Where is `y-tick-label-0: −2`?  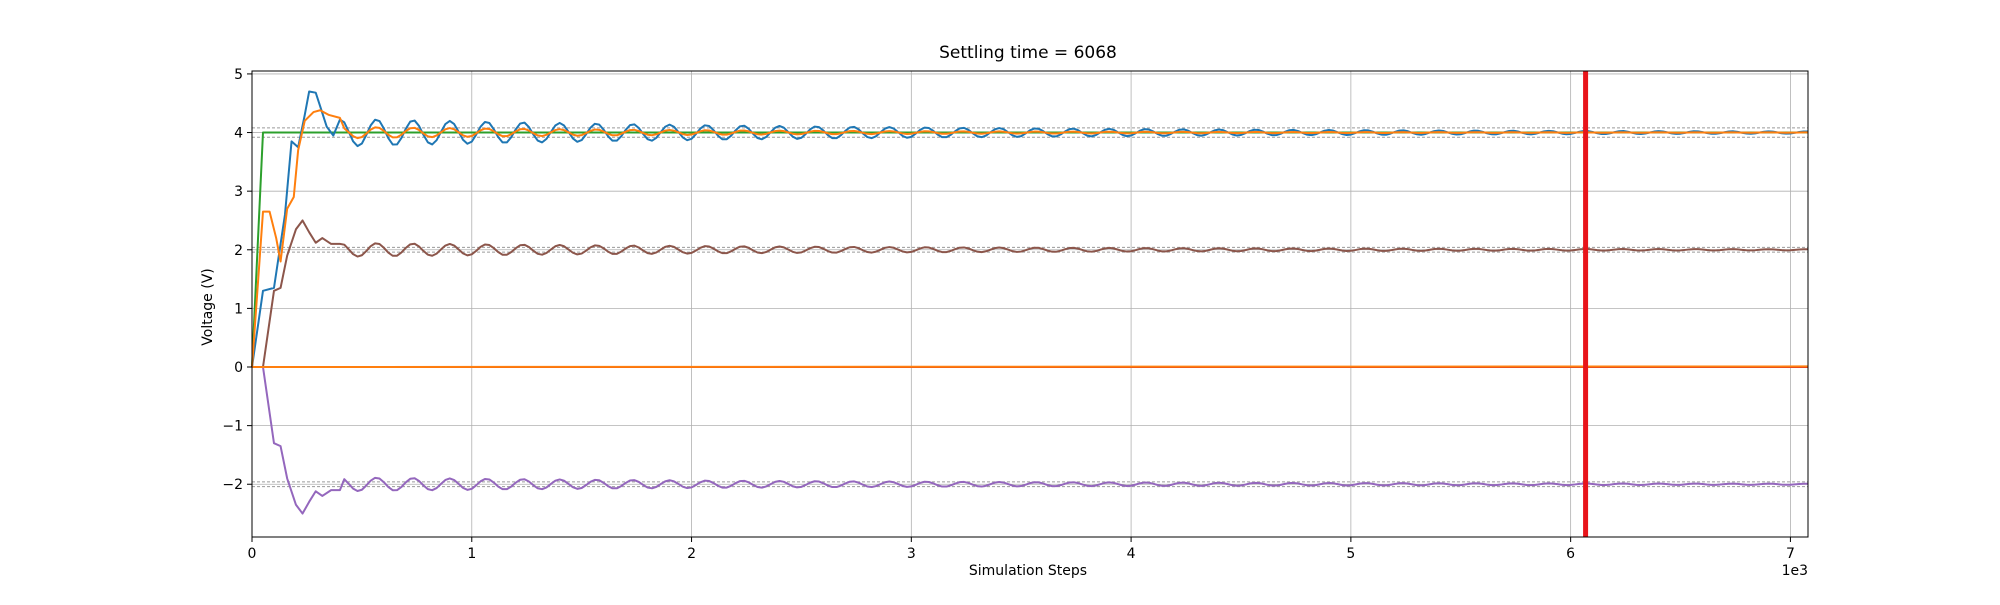 y-tick-label-0: −2 is located at coordinates (232, 485).